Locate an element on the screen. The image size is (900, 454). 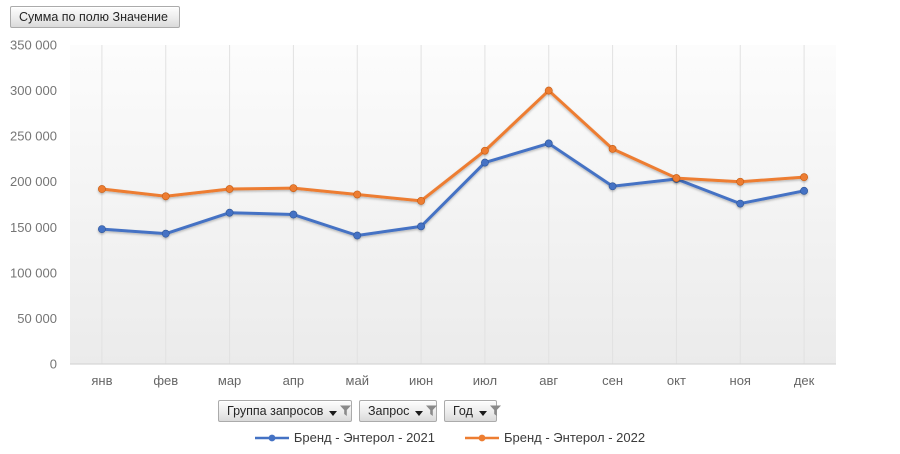
filter-buttons-row: Группа запросов Запрос Год is located at coordinates (359, 411).